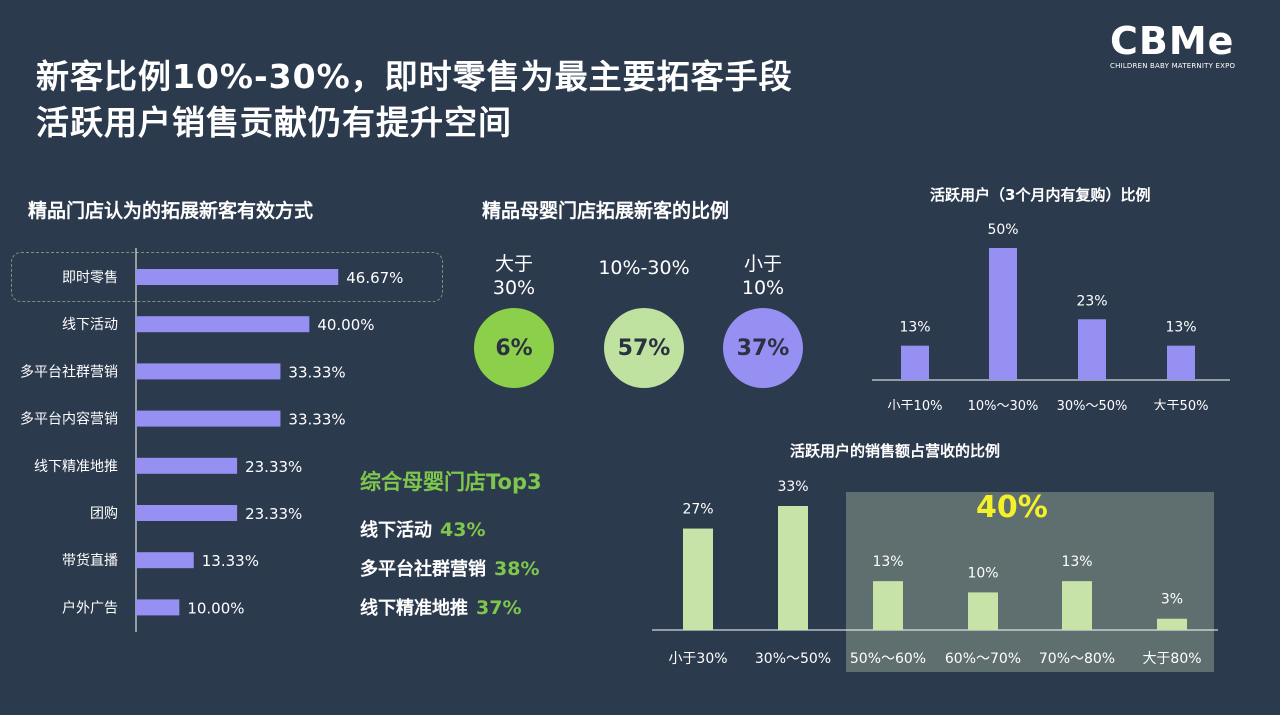 This screenshot has height=715, width=1280. Describe the element at coordinates (374, 278) in the screenshot. I see `data-label: 46.67%` at that location.